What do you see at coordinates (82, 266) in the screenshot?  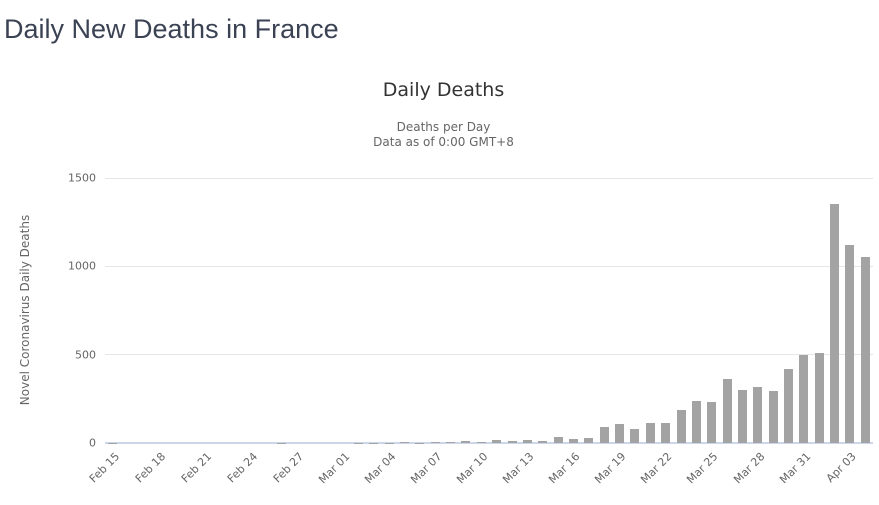 I see `y-tick-label: 1000` at bounding box center [82, 266].